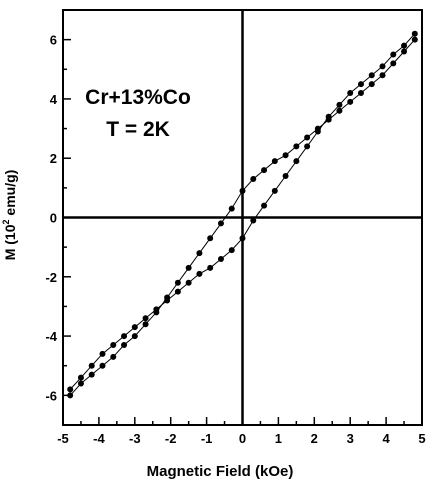 The height and width of the screenshot is (486, 427). I want to click on y-axis-label: M (102 emu/g), so click(9, 215).